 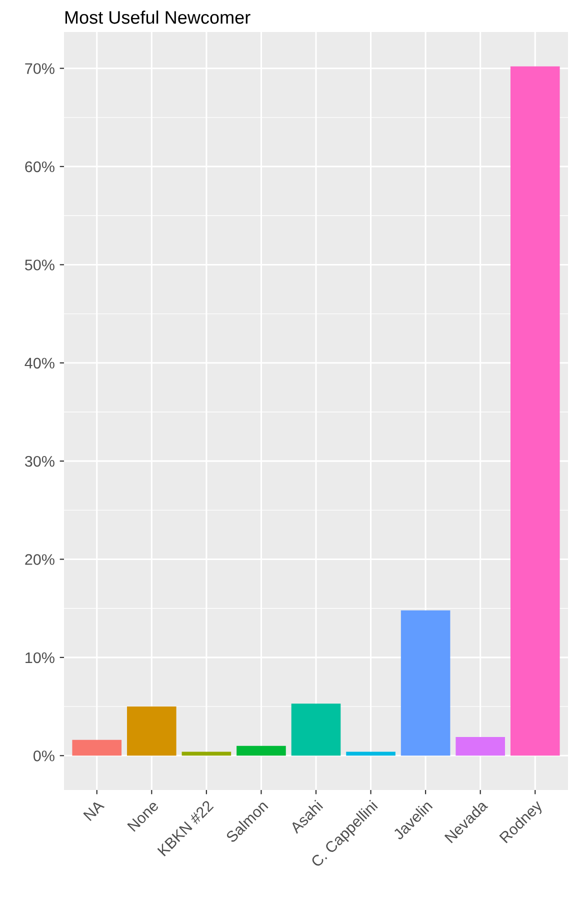 I want to click on y-tick-label: 0%, so click(x=43, y=756).